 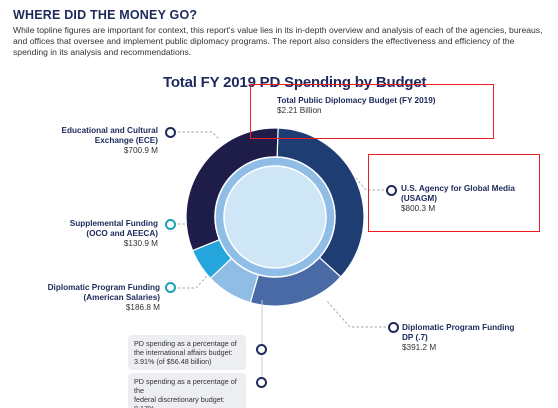 What do you see at coordinates (142, 308) in the screenshot?
I see `label-dpf-value: $186.8 M` at bounding box center [142, 308].